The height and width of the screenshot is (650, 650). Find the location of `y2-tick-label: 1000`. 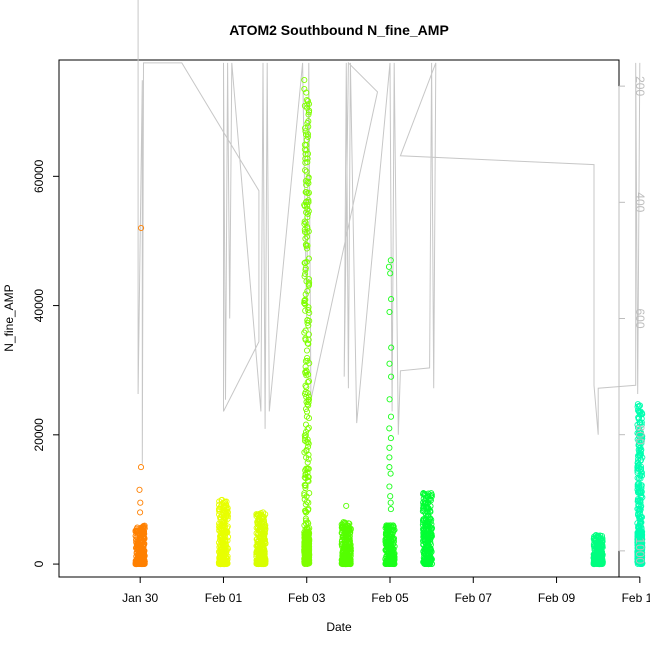

y2-tick-label: 1000 is located at coordinates (640, 551).